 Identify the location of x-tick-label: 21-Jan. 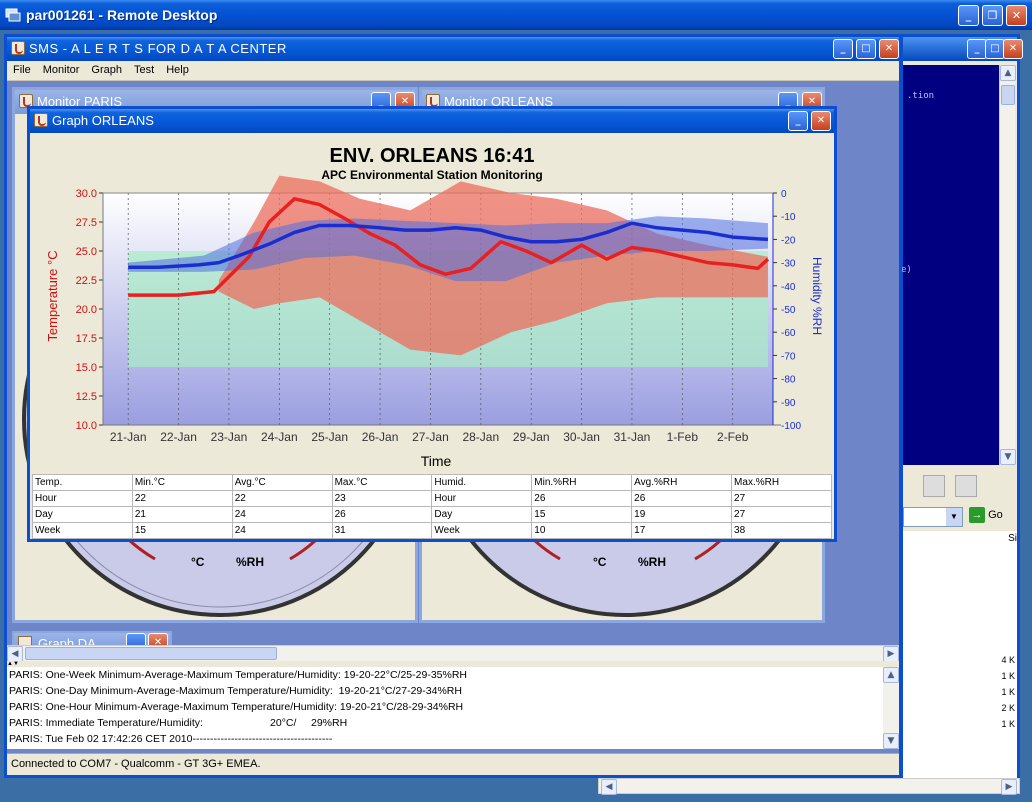
(128, 437).